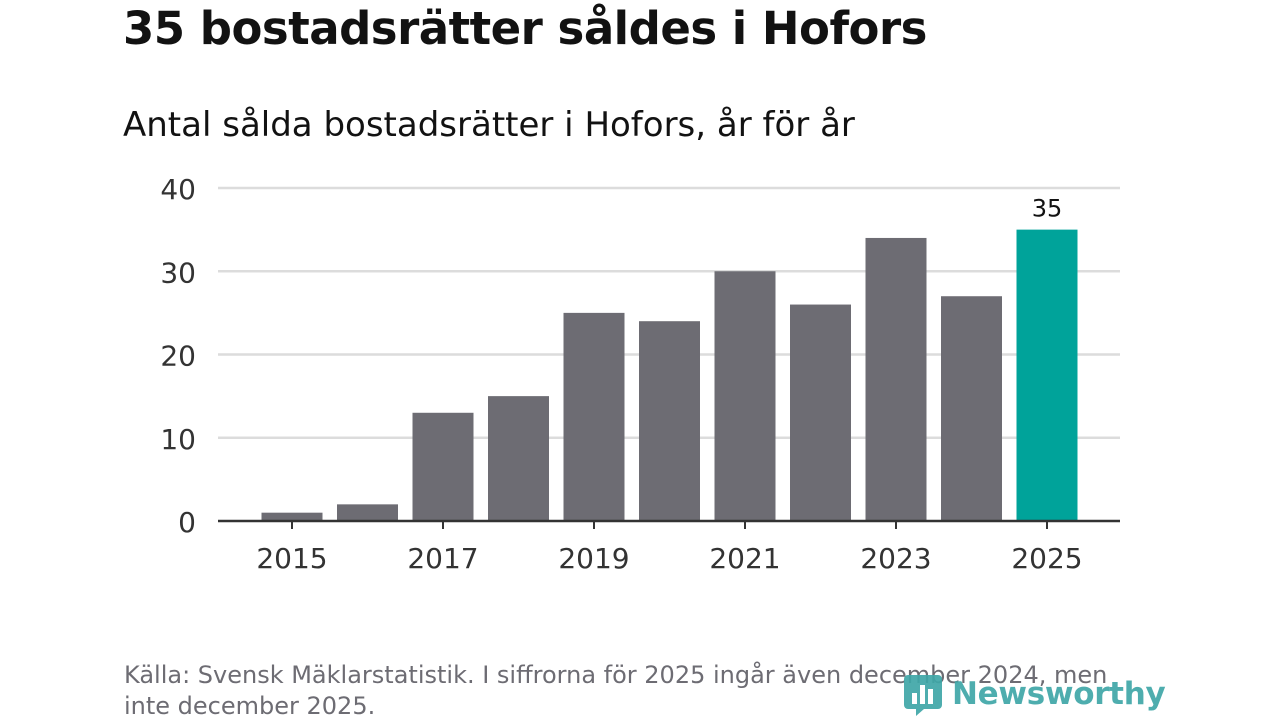 The image size is (1280, 720). I want to click on y-tick-label-0: 0, so click(187, 522).